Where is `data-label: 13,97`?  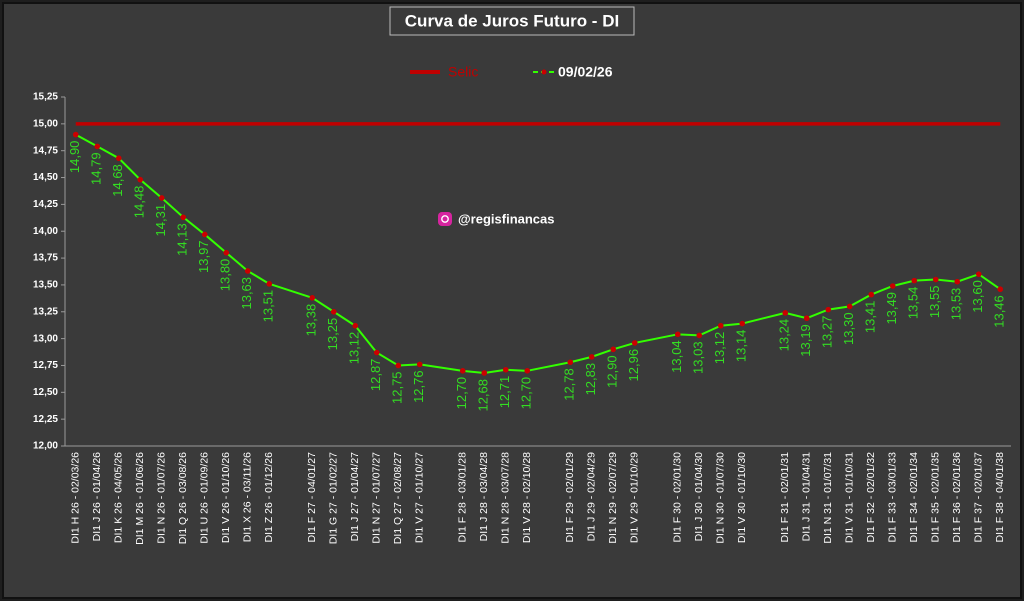
data-label: 13,97 is located at coordinates (203, 256).